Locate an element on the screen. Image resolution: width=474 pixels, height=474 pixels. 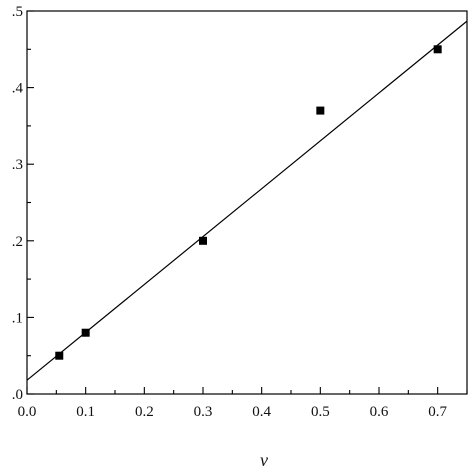
y-tick-label: .0 is located at coordinates (17, 395).